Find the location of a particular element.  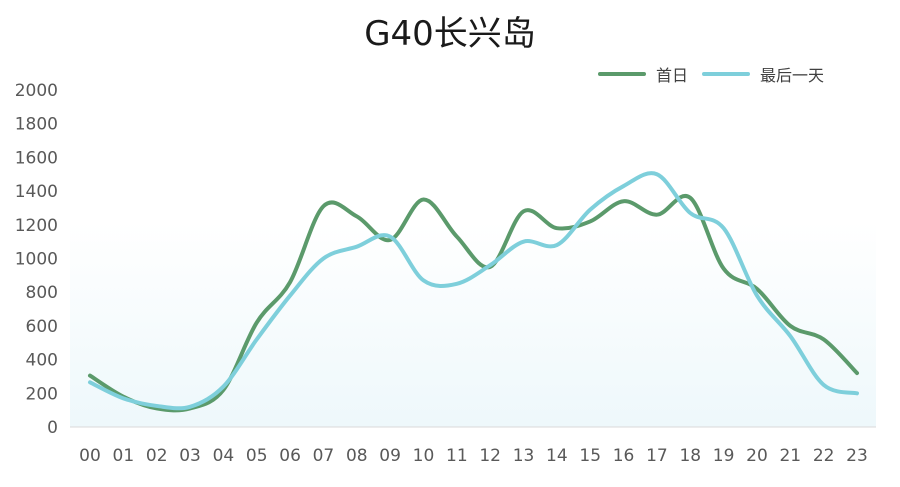

y-tick-label: 2000 is located at coordinates (36, 91).